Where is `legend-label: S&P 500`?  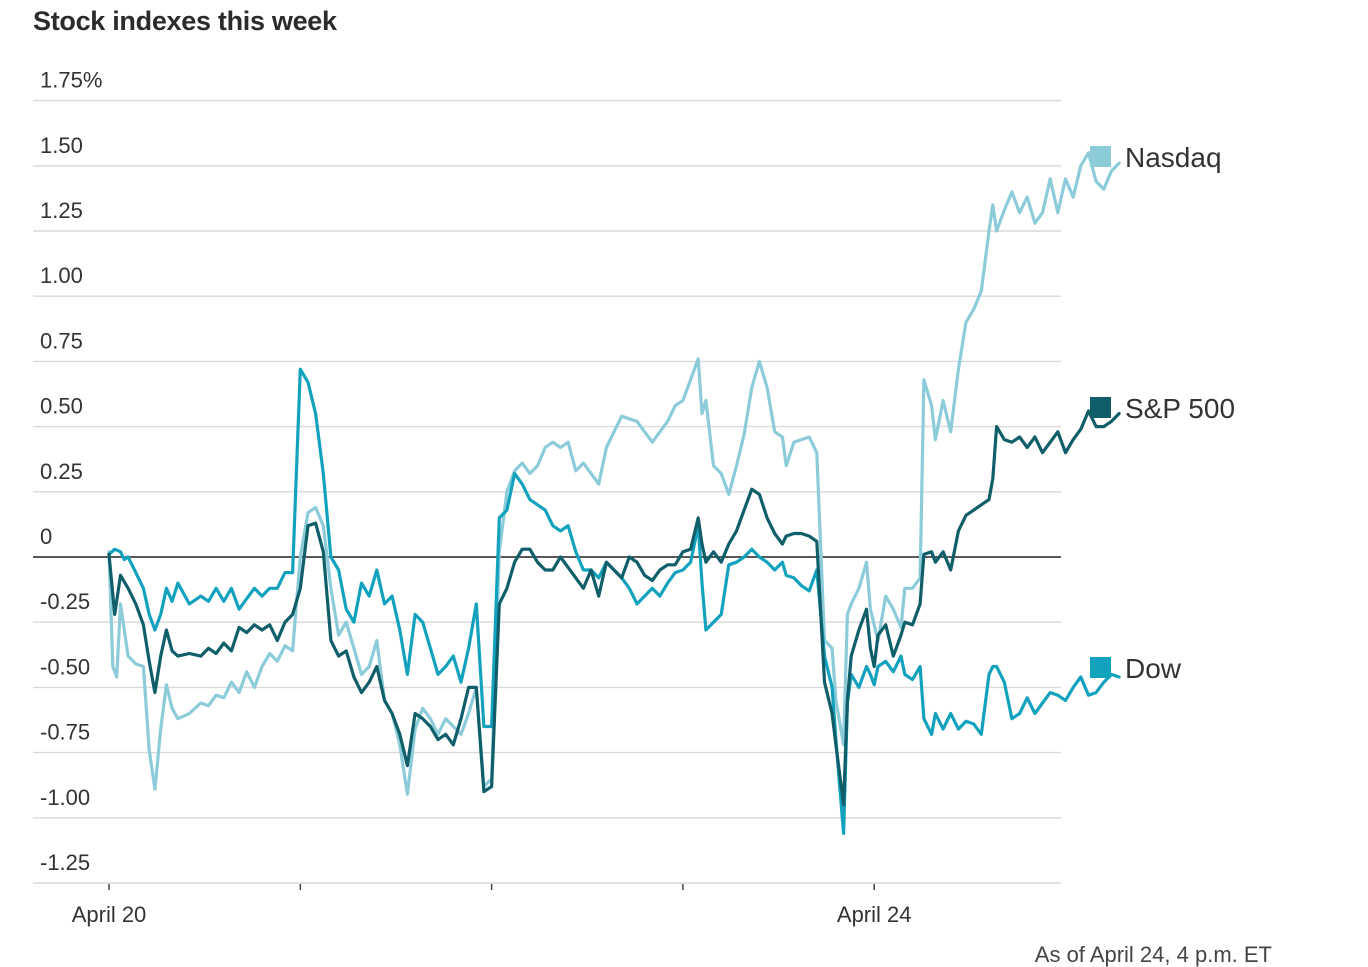 legend-label: S&P 500 is located at coordinates (1180, 408).